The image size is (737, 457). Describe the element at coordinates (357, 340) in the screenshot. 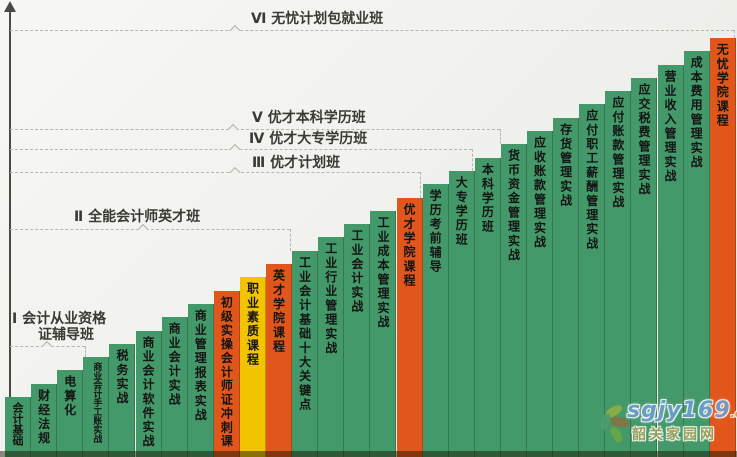

I see `course-bar: 工业会计实战` at that location.